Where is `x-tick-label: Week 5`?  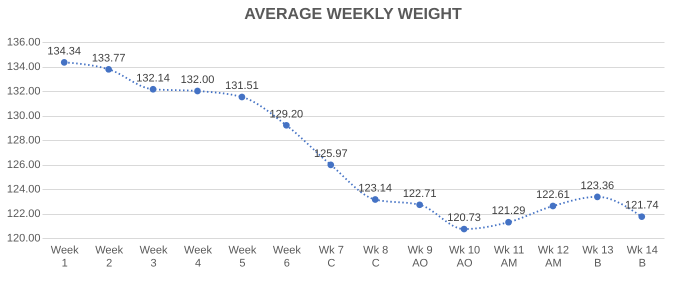 x-tick-label: Week 5 is located at coordinates (242, 257).